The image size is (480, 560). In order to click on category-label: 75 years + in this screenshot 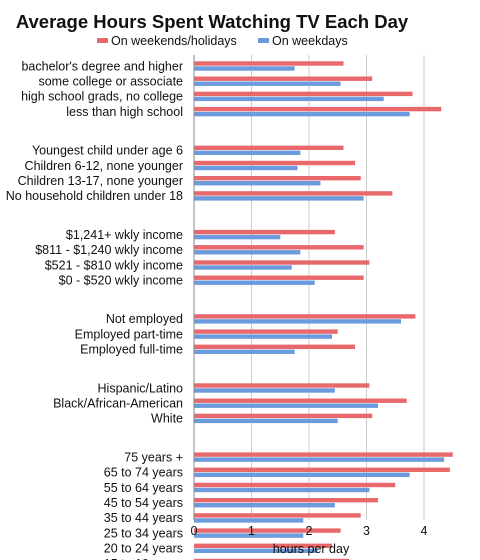, I will do `click(153, 457)`.